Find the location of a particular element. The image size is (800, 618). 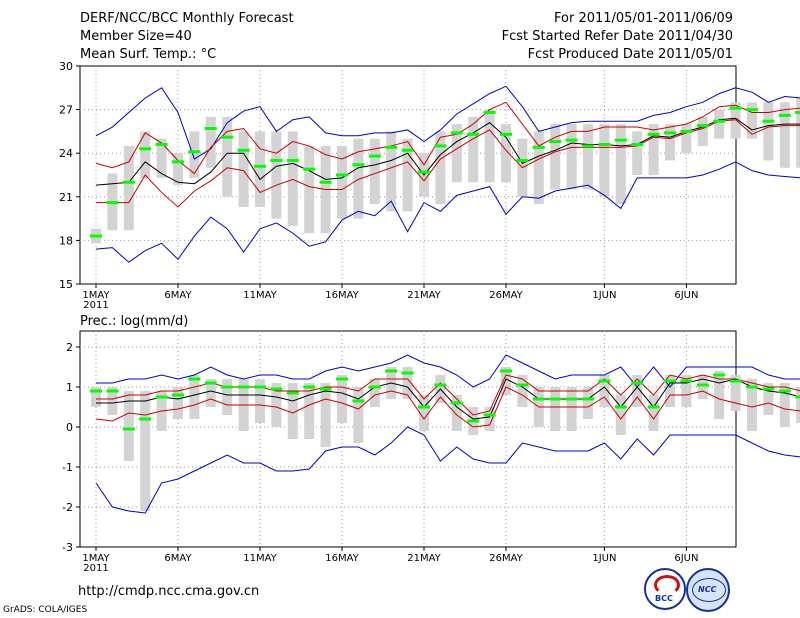

x-tick-label-prec: 21MAY is located at coordinates (424, 558).